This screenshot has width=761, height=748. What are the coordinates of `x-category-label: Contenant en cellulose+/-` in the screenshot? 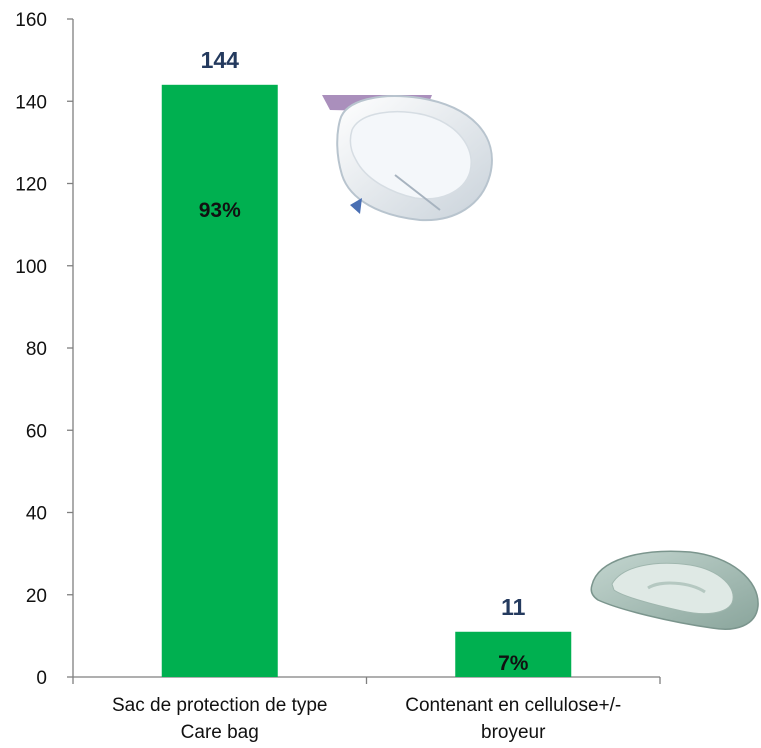 It's located at (513, 705).